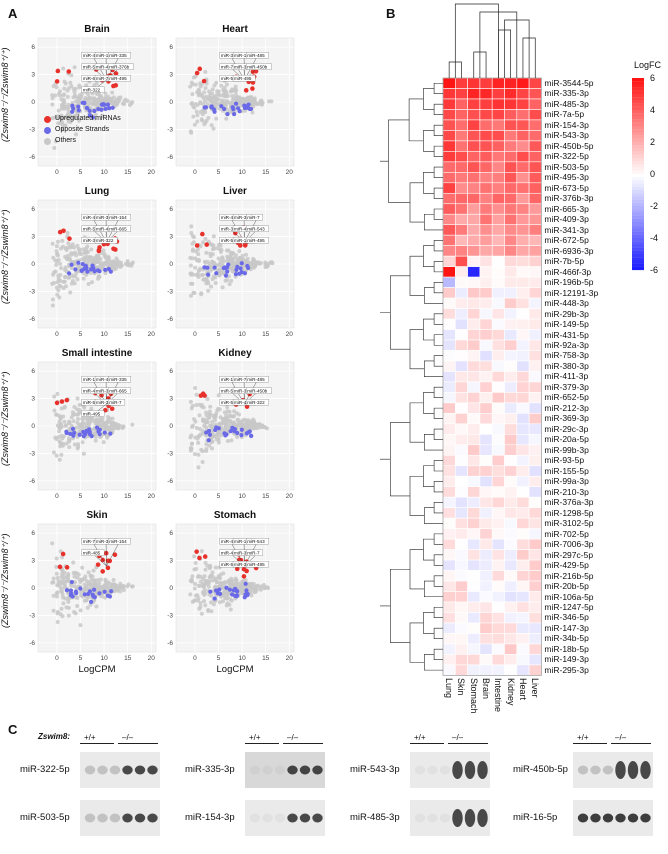 Image resolution: width=668 pixels, height=854 pixels. I want to click on mirna-label: miR-503, so click(230, 564).